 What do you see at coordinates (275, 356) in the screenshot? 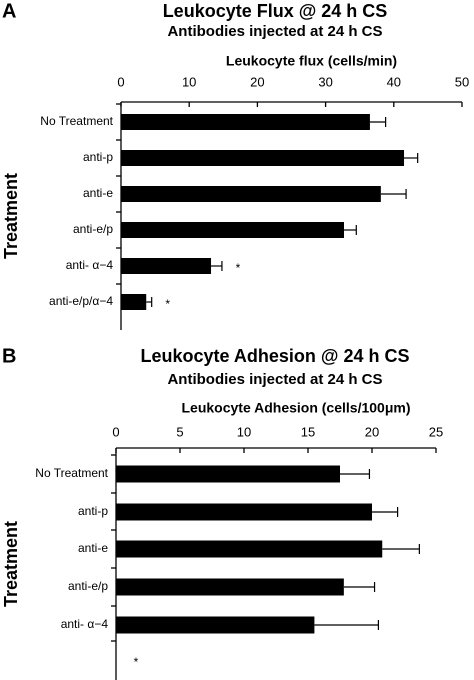
I see `chart-title: Leukocyte Adhesion @ 24 h CS` at bounding box center [275, 356].